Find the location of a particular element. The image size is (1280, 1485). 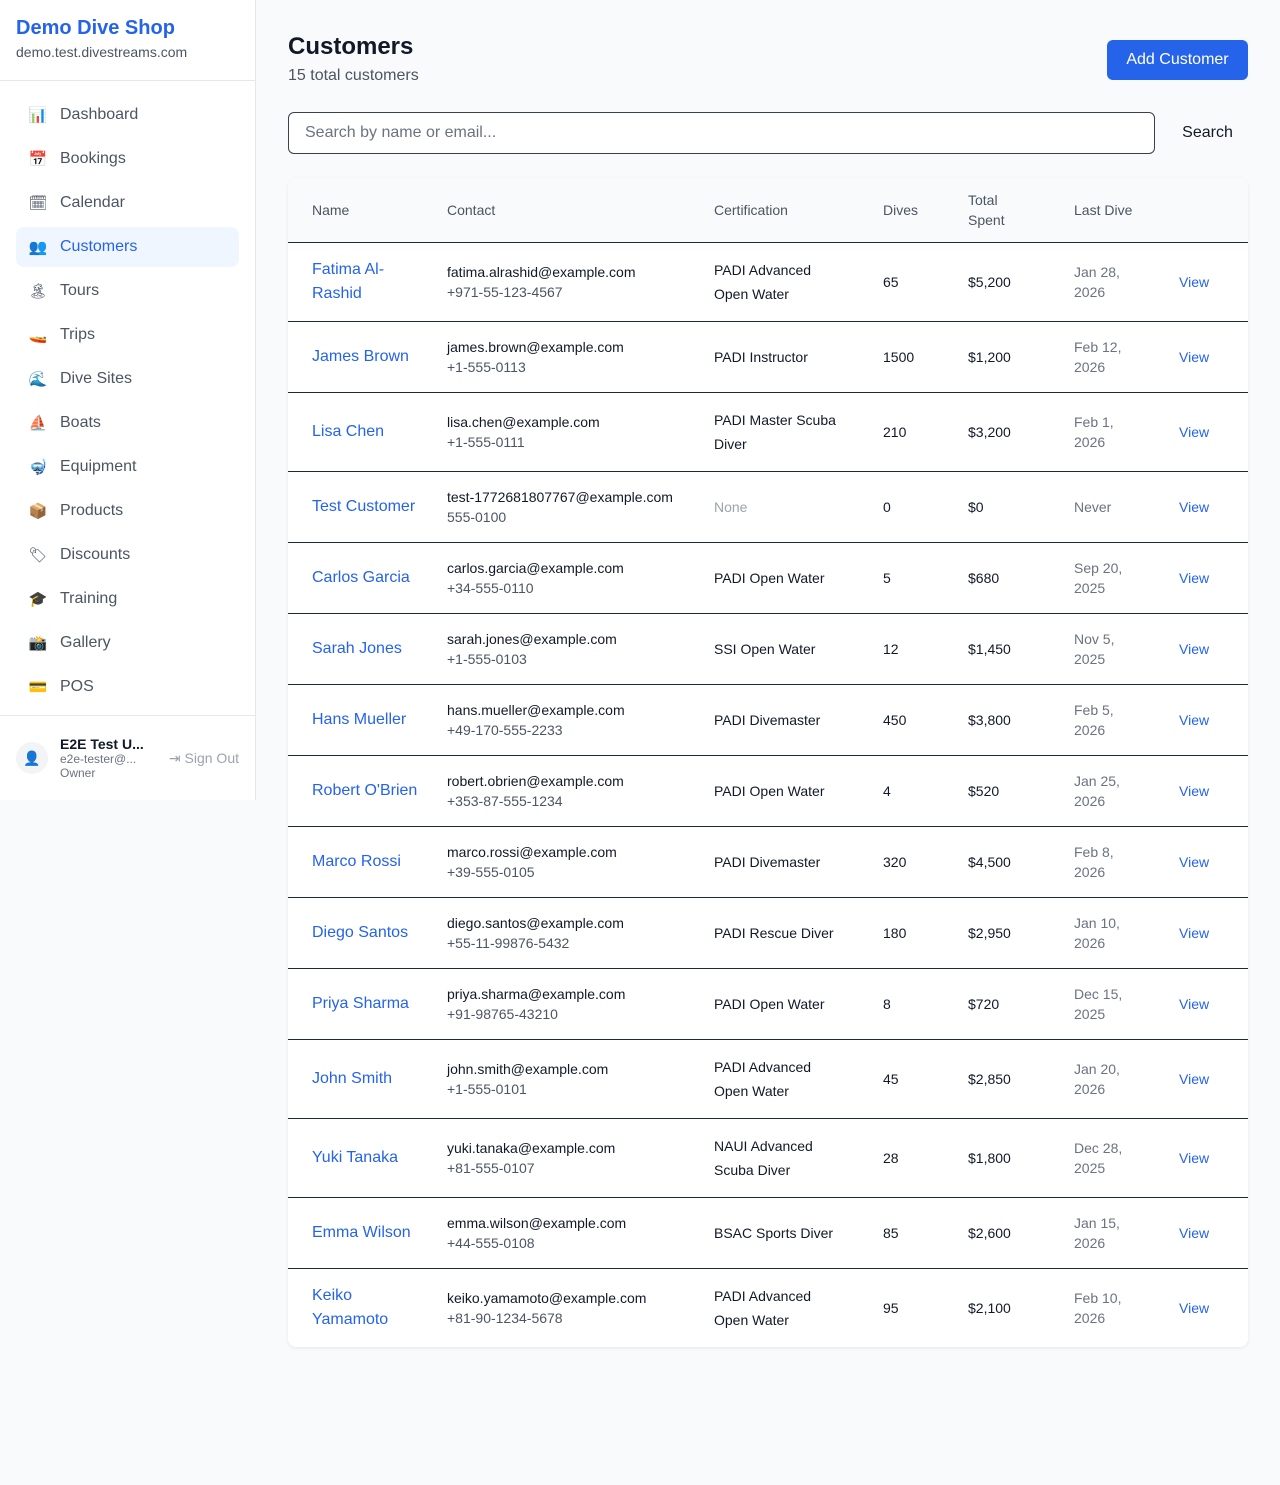

cell-contact: priya.sharma@example.com +91-98765-43210 is located at coordinates (568, 1004).